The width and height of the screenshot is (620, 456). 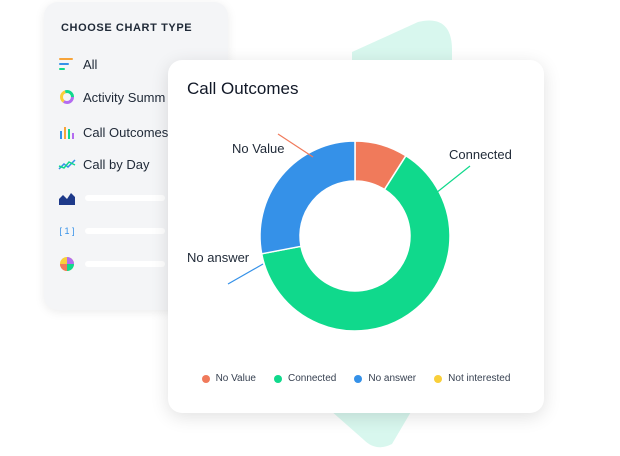 I want to click on legend-label: Connected, so click(x=312, y=378).